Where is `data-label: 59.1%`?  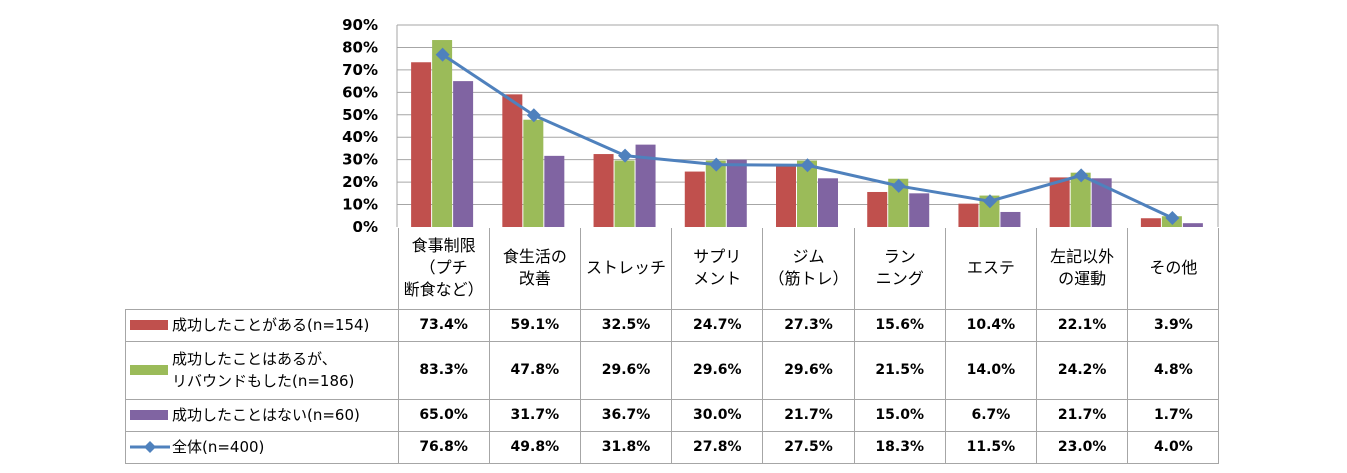
data-label: 59.1% is located at coordinates (534, 325).